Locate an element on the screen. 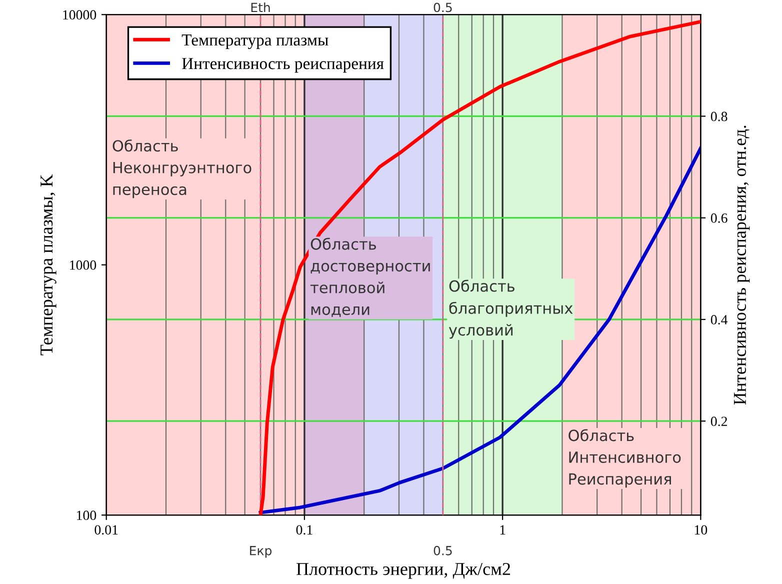  legend-label: Интенсивность реиспарения is located at coordinates (283, 65).